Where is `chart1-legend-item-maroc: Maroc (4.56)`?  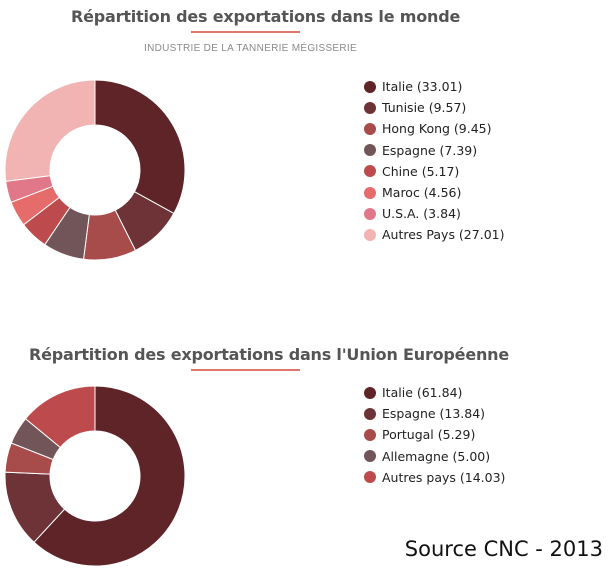 chart1-legend-item-maroc: Maroc (4.56) is located at coordinates (434, 192).